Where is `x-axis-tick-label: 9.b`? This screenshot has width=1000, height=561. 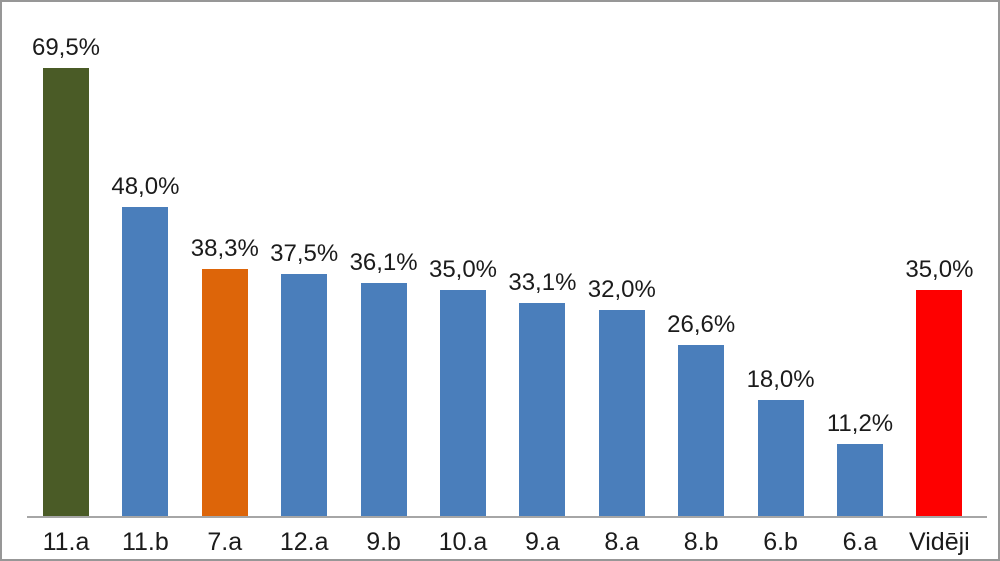 x-axis-tick-label: 9.b is located at coordinates (383, 542).